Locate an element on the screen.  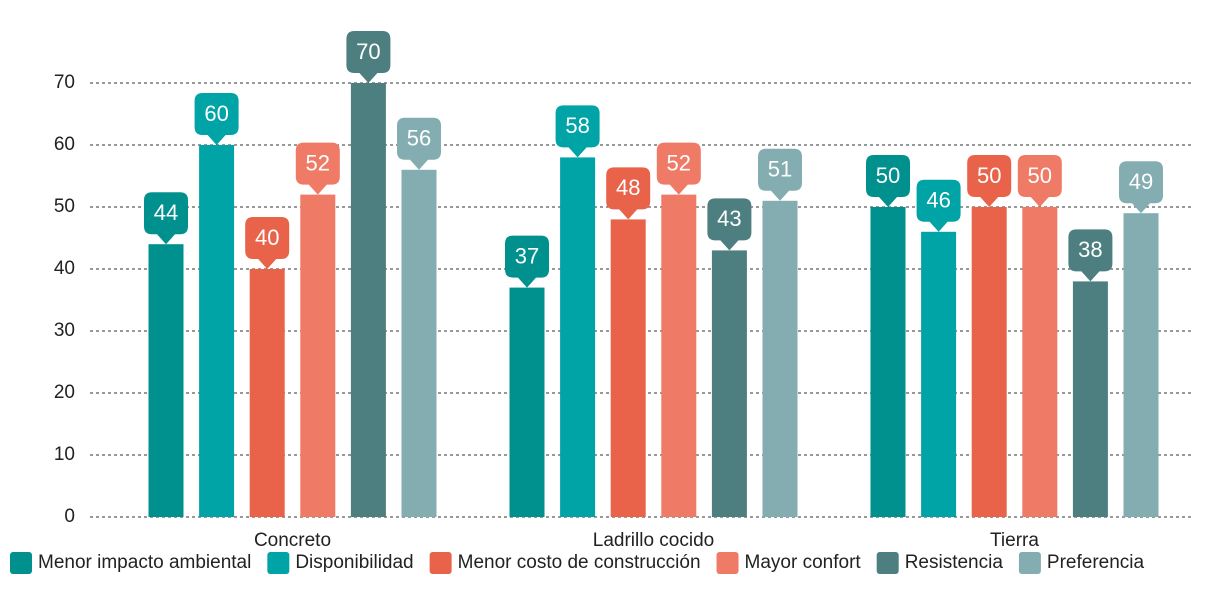
data-label: 48 is located at coordinates (628, 187).